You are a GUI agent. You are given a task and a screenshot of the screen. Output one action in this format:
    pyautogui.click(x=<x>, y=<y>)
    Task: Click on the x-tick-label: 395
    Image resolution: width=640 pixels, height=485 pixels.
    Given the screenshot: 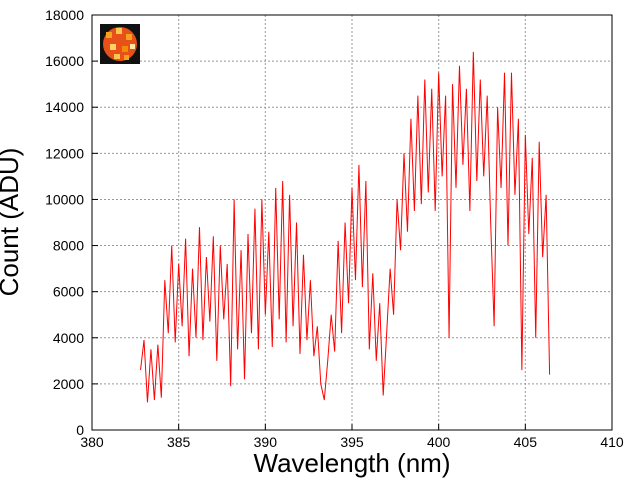 What is the action you would take?
    pyautogui.click(x=352, y=442)
    